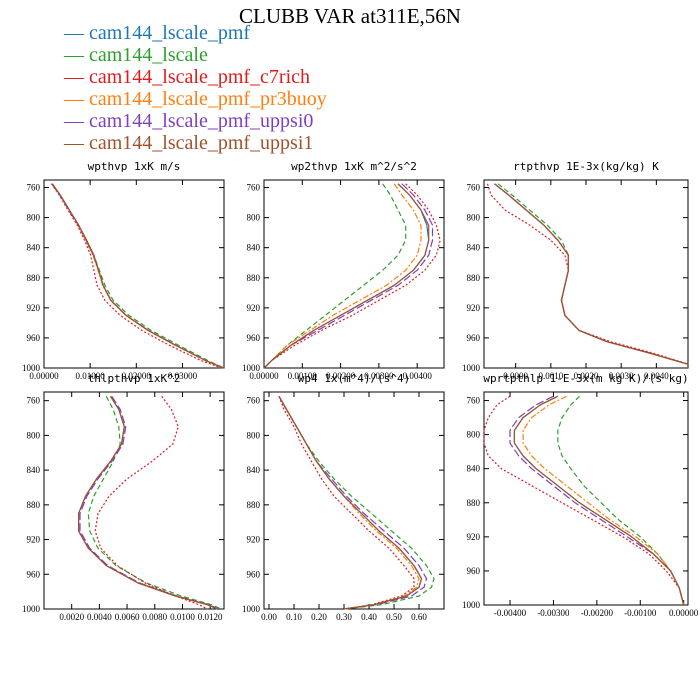 The height and width of the screenshot is (700, 700). I want to click on legend-item-cam144-lscale-pmf-pr3buoy: — cam144_lscale_pmf_pr3buoy, so click(195, 99).